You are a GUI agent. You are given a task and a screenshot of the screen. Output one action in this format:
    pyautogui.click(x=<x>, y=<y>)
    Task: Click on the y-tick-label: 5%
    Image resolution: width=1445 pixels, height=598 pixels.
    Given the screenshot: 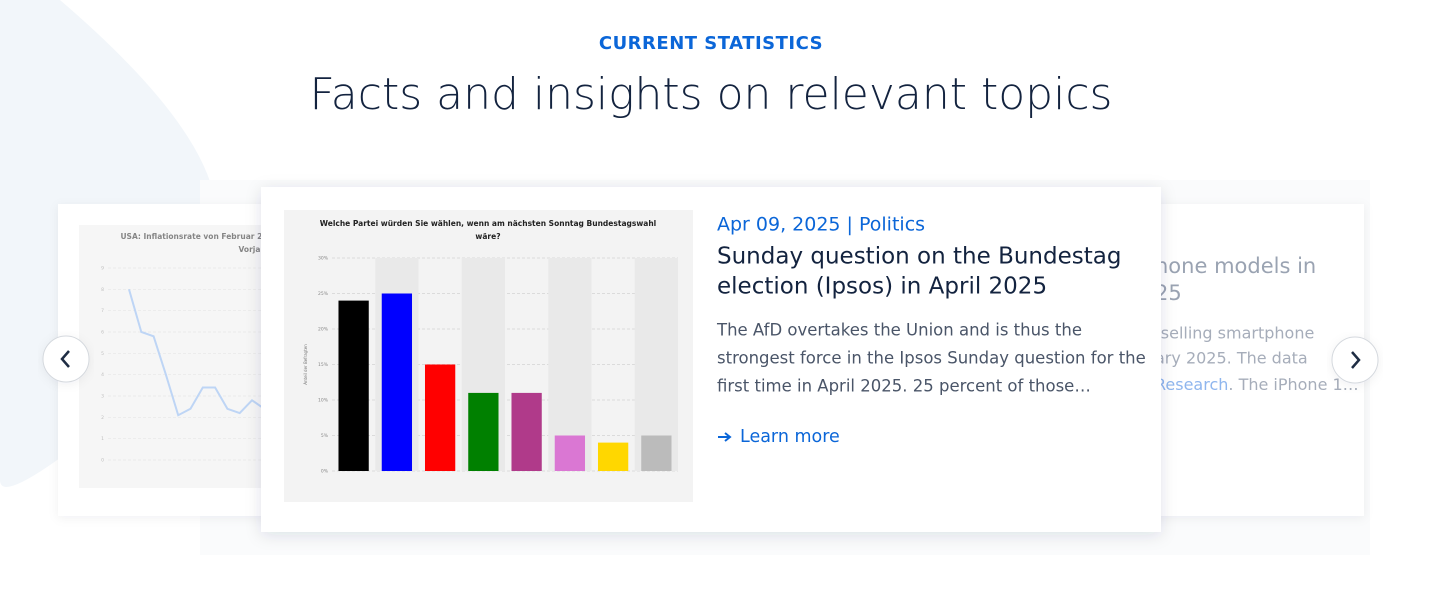 What is the action you would take?
    pyautogui.click(x=325, y=436)
    